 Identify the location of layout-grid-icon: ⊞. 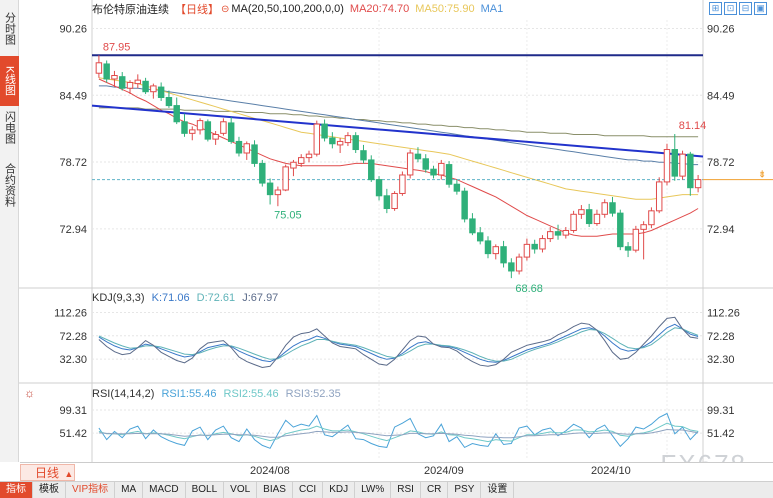
(715, 8).